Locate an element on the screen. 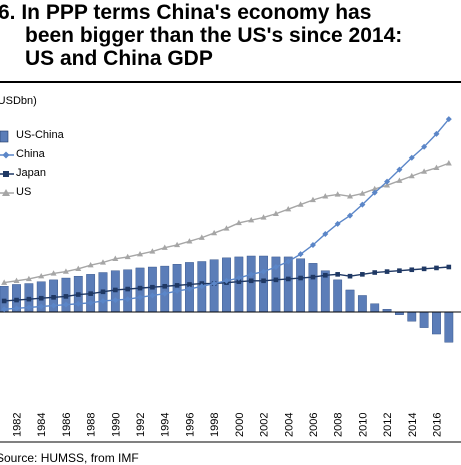  legend-bar-swatch-icon is located at coordinates (4, 136).